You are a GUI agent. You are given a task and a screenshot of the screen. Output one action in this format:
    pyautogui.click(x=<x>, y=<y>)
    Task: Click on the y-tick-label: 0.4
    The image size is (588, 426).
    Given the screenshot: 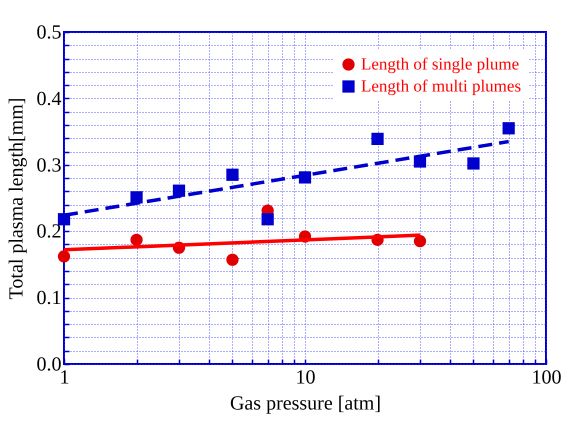 What is the action you would take?
    pyautogui.click(x=49, y=99)
    